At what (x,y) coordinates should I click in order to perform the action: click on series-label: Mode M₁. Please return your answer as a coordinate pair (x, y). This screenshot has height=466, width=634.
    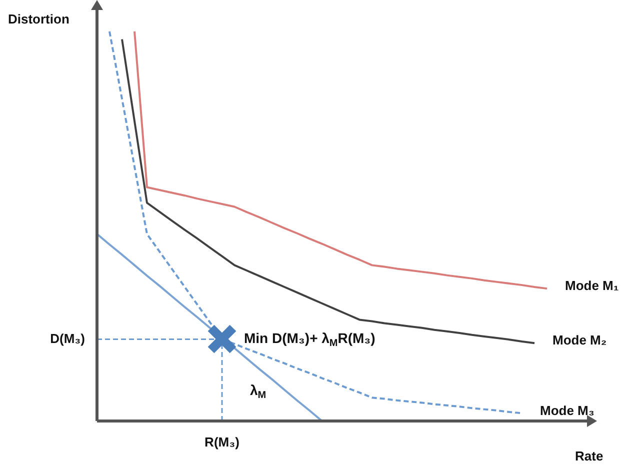
    Looking at the image, I should click on (592, 286).